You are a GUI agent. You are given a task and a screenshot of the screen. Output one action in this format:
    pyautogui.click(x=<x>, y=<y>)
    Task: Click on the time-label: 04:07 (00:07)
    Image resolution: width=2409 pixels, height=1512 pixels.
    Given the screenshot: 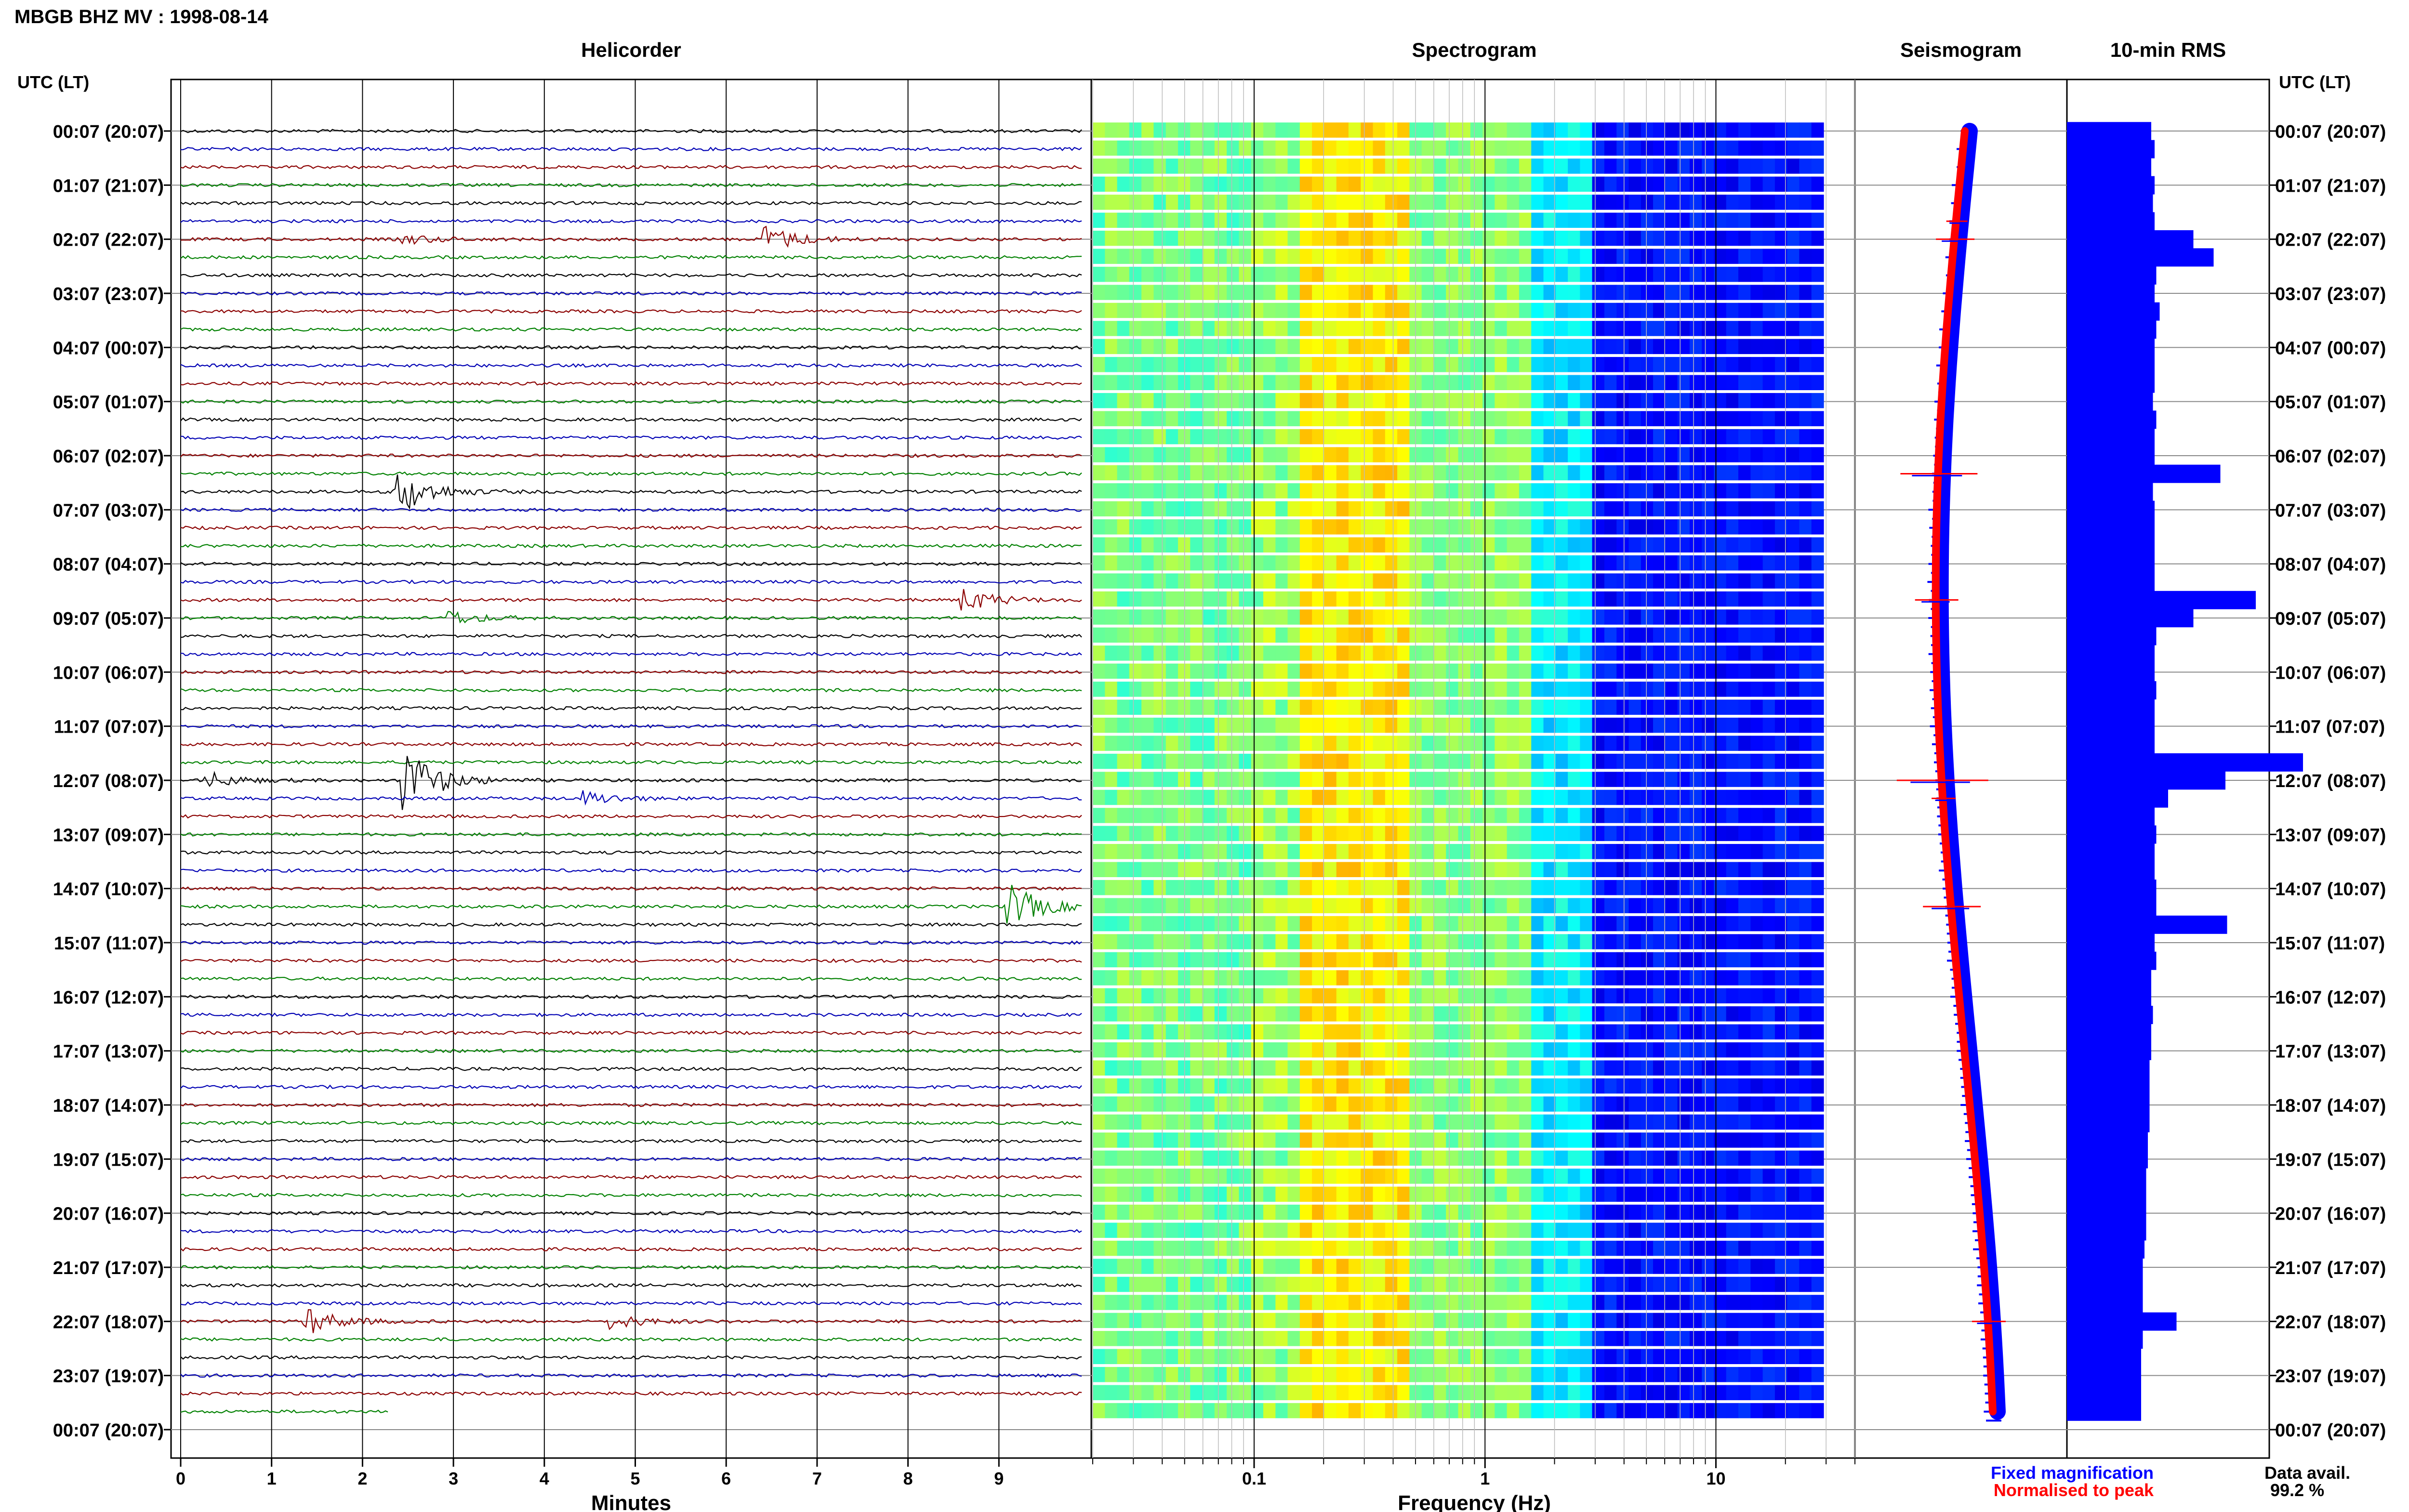 What is the action you would take?
    pyautogui.click(x=2330, y=348)
    